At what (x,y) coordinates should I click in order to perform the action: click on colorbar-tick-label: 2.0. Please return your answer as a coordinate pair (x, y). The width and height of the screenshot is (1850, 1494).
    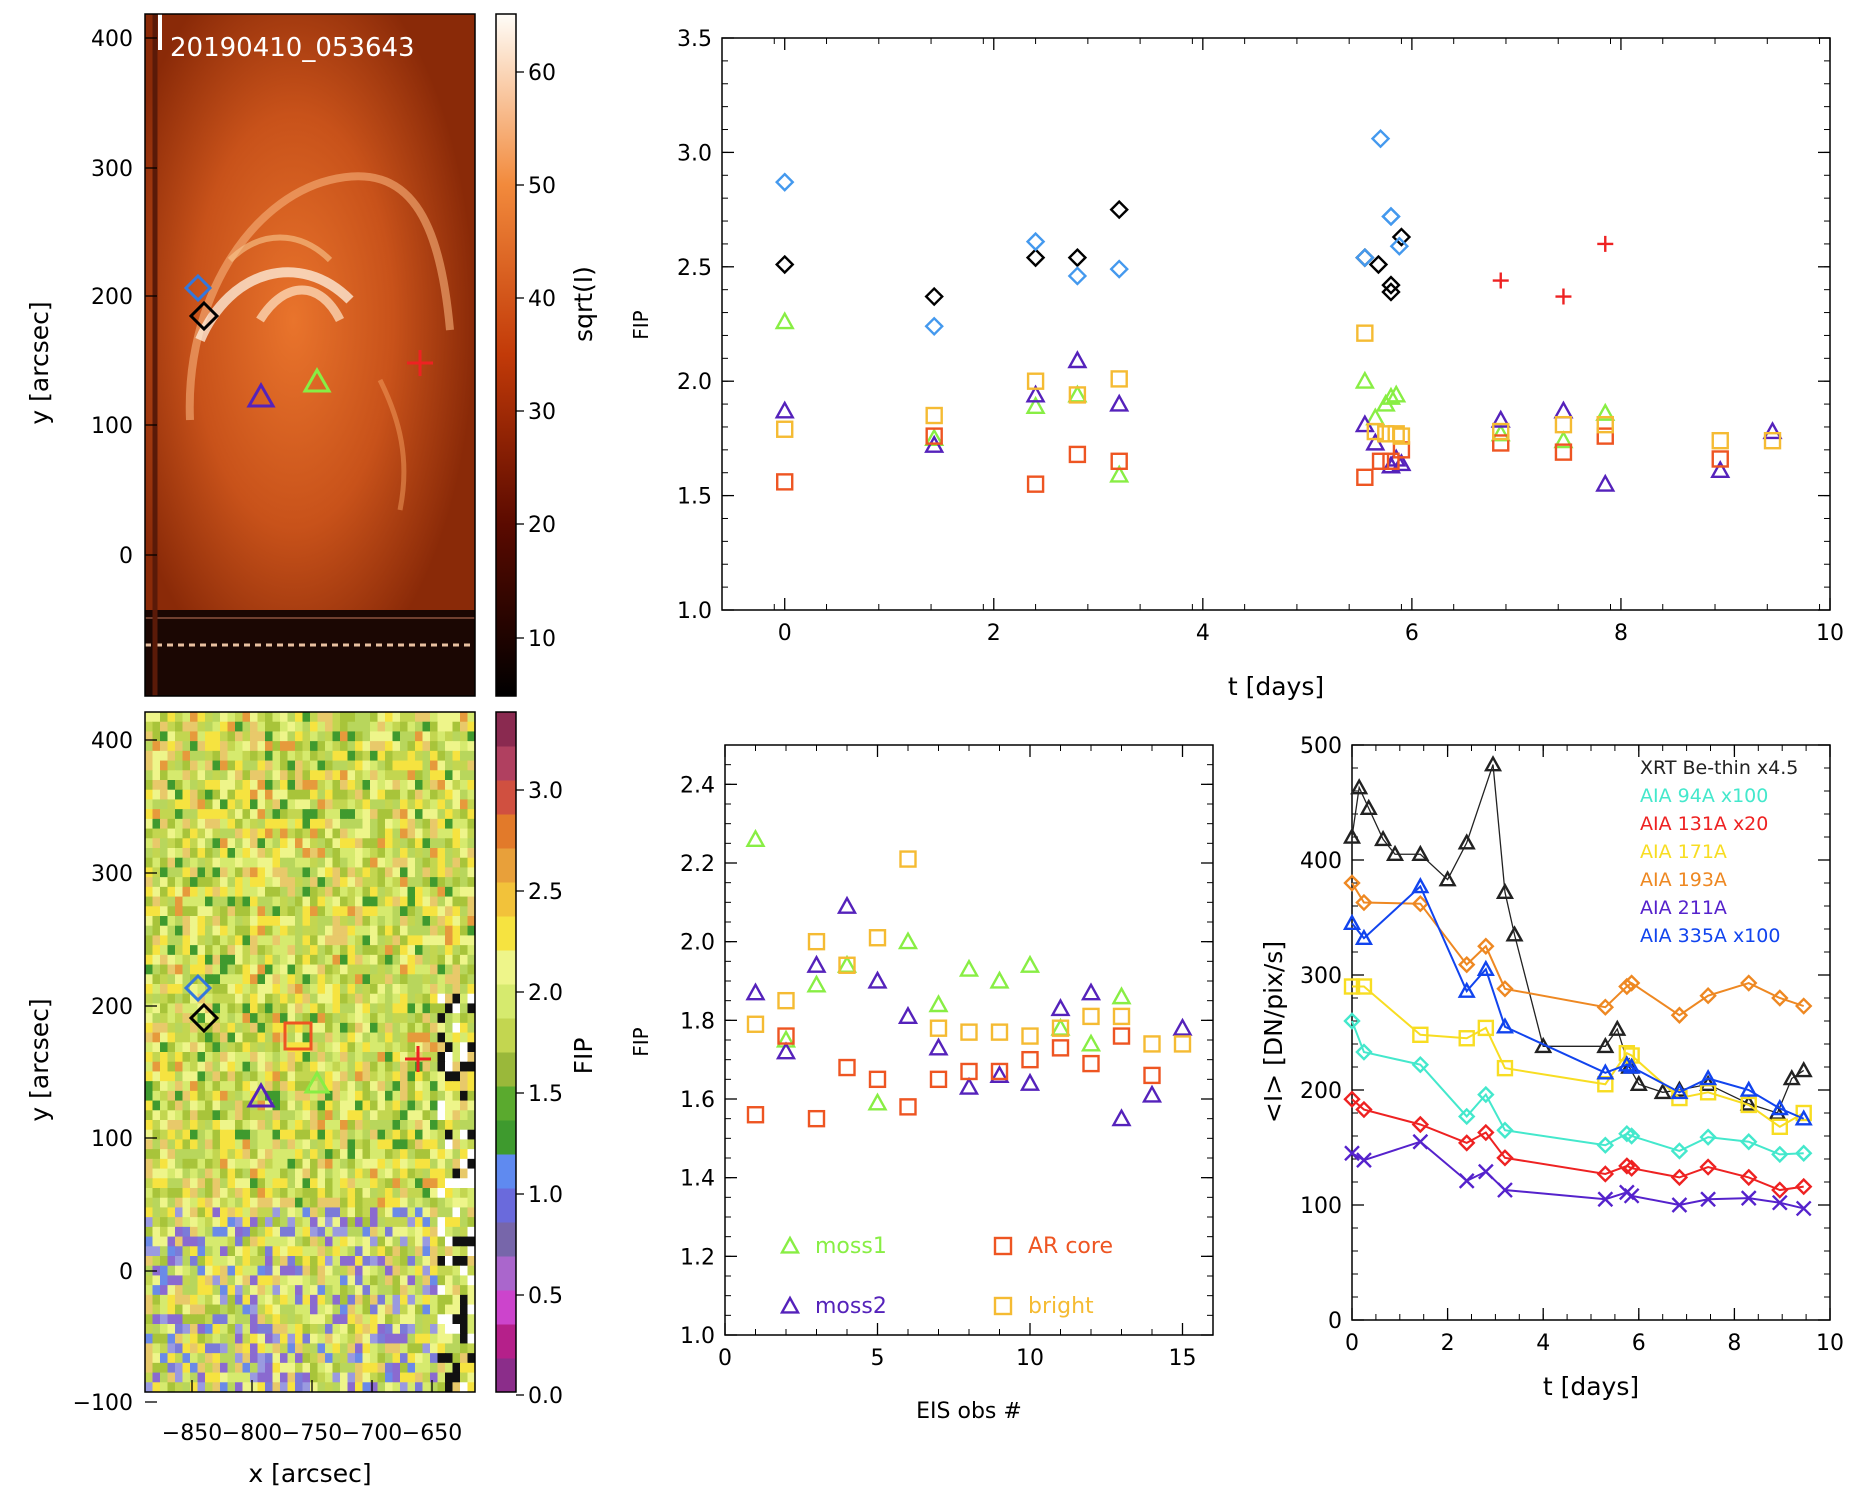
    Looking at the image, I should click on (545, 993).